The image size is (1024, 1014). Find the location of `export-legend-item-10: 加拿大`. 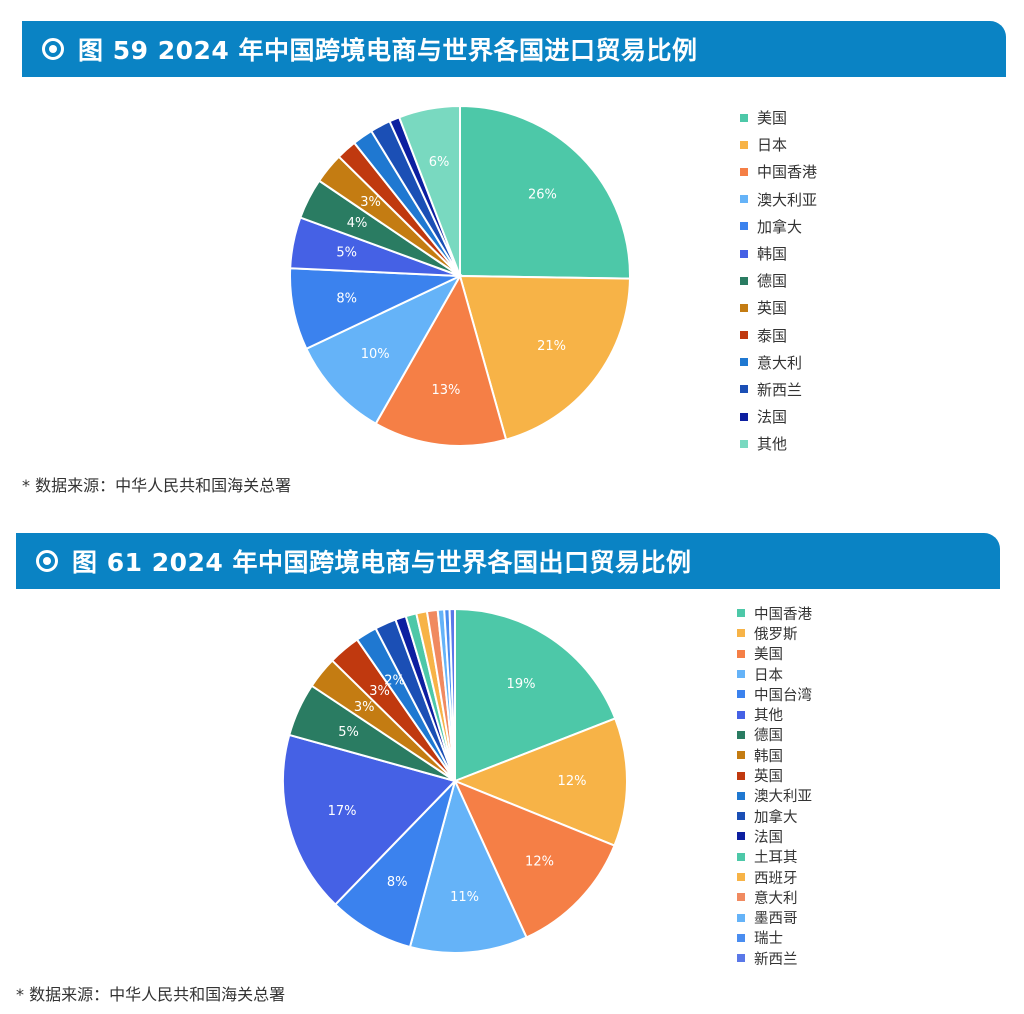

export-legend-item-10: 加拿大 is located at coordinates (774, 816).